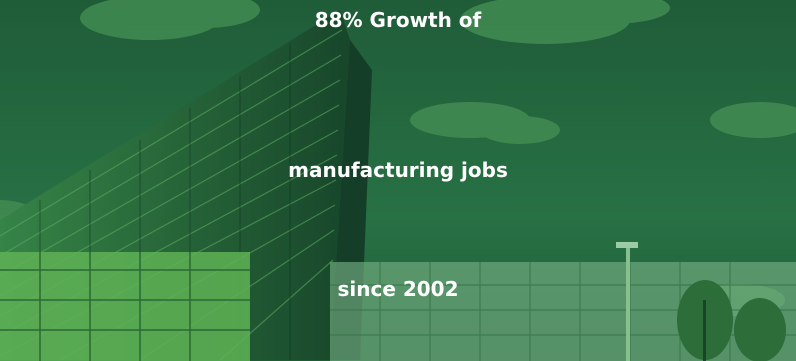 Image resolution: width=796 pixels, height=361 pixels. Describe the element at coordinates (398, 289) in the screenshot. I see `headline-line-3: since 2002` at that location.